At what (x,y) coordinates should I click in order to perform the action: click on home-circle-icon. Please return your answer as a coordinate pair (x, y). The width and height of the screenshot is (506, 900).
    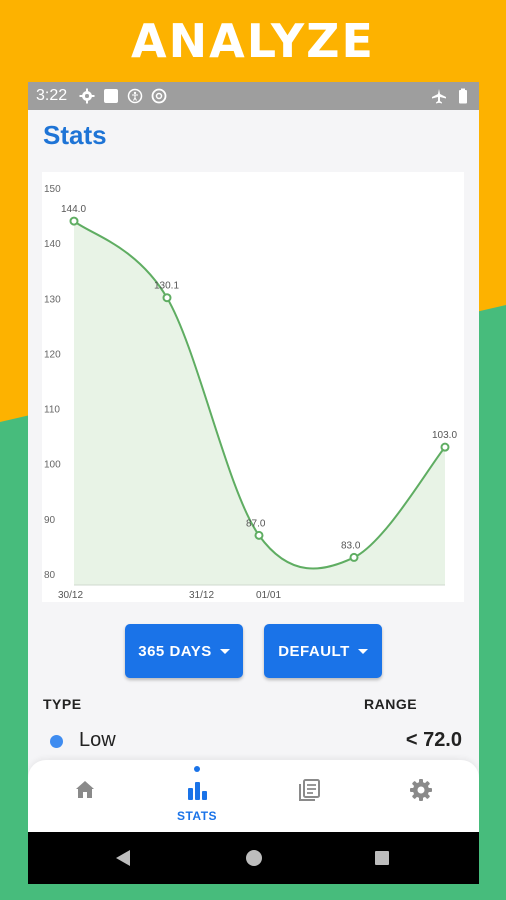
    Looking at the image, I should click on (254, 858).